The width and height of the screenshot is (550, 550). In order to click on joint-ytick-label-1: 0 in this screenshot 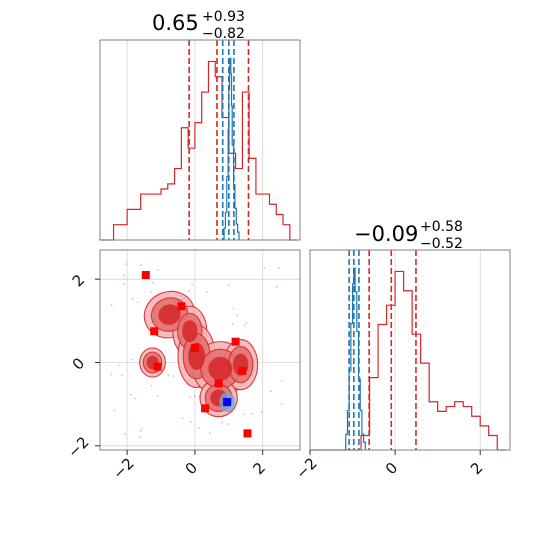, I will do `click(78, 363)`.